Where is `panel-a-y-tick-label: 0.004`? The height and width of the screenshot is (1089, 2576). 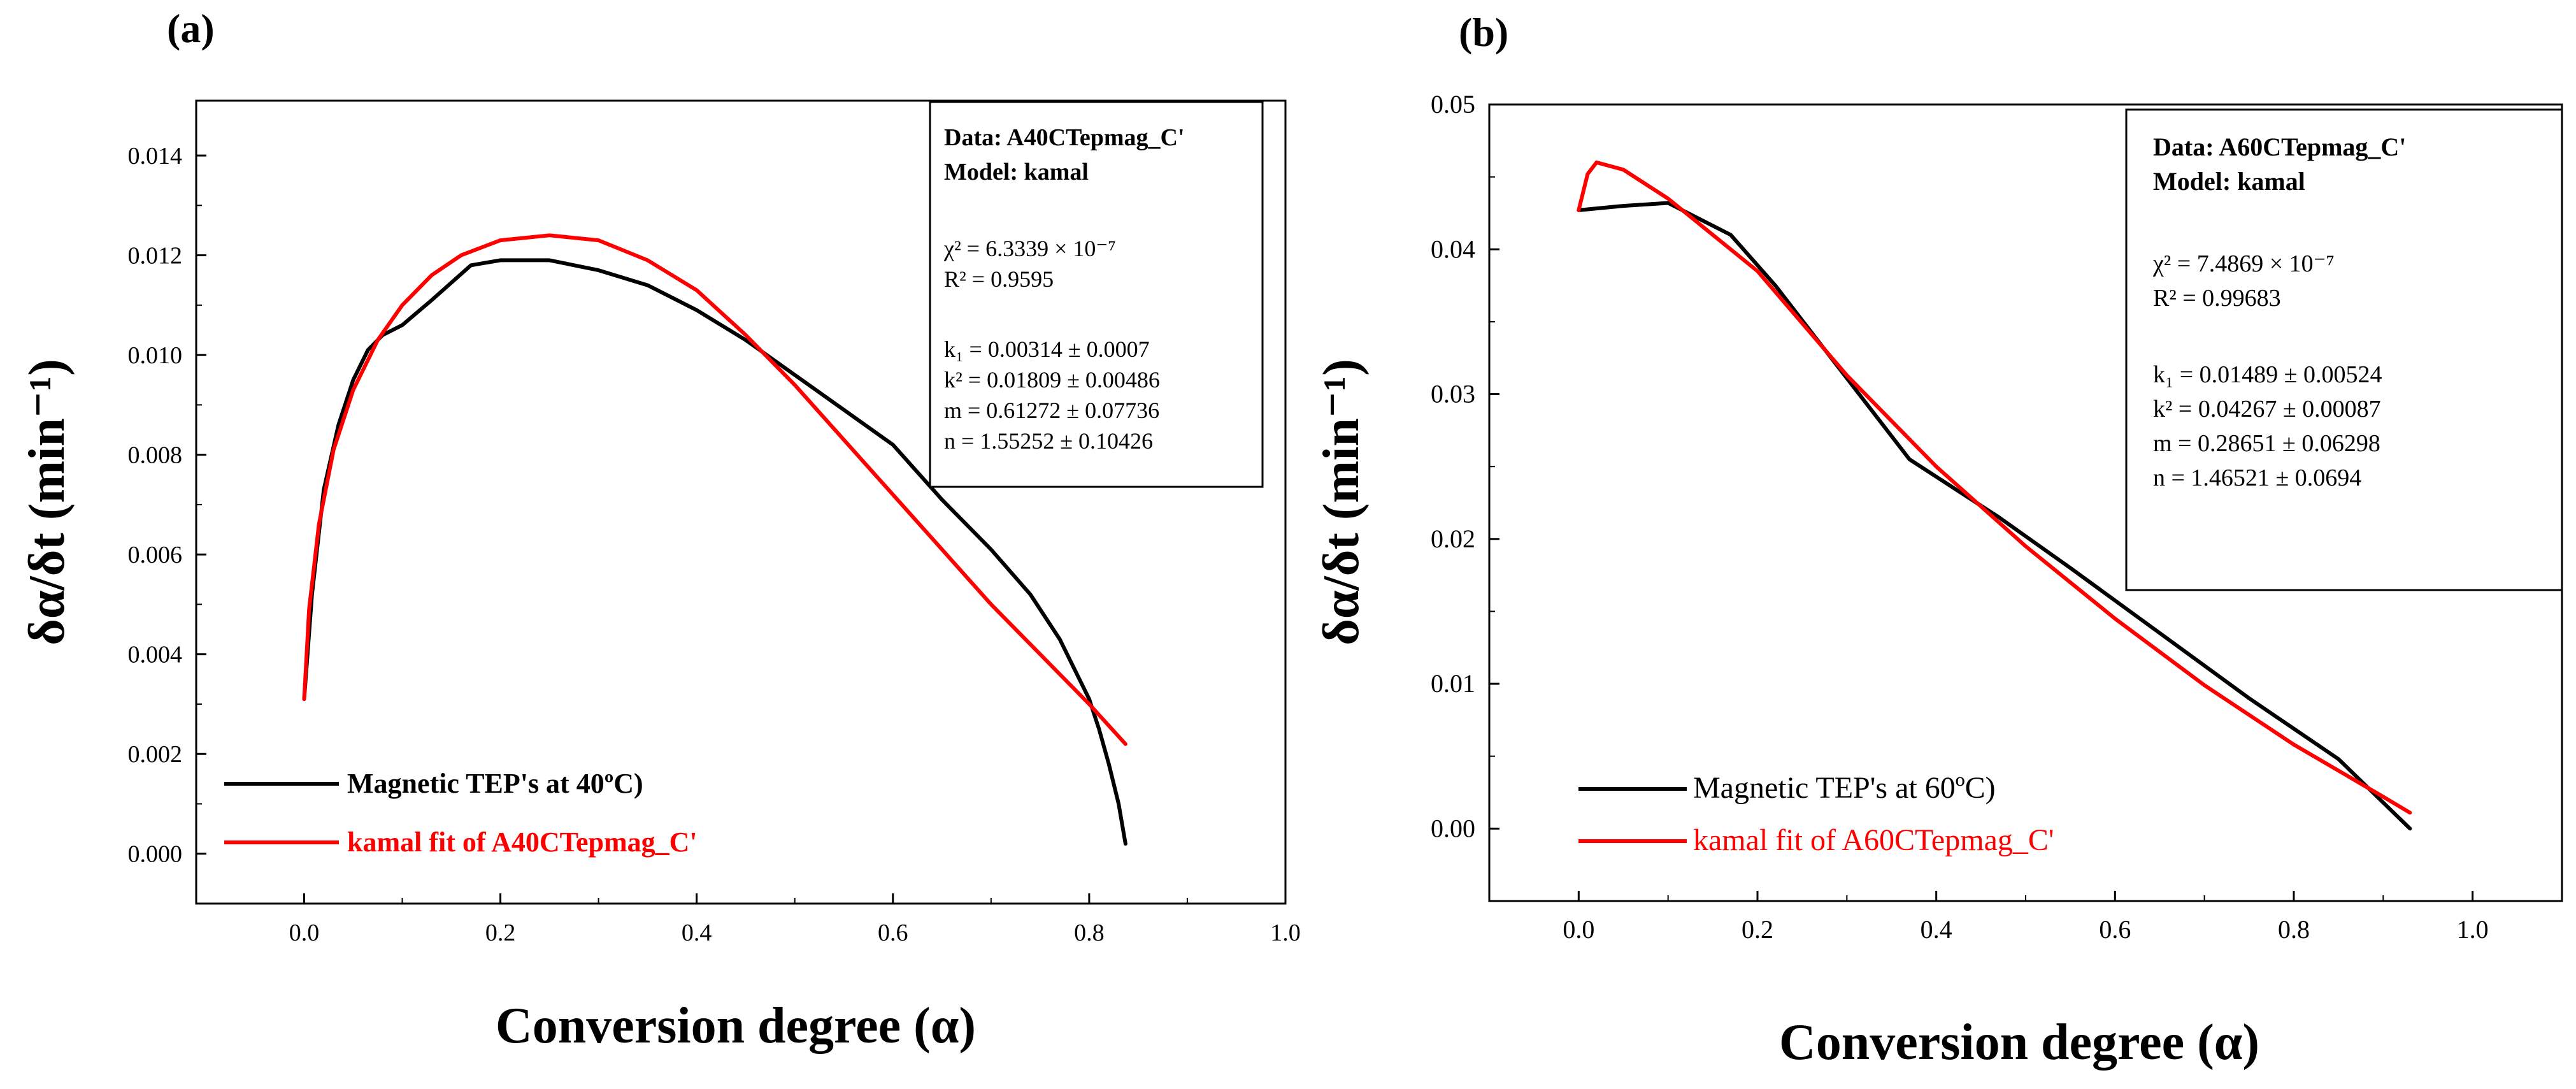 panel-a-y-tick-label: 0.004 is located at coordinates (156, 655).